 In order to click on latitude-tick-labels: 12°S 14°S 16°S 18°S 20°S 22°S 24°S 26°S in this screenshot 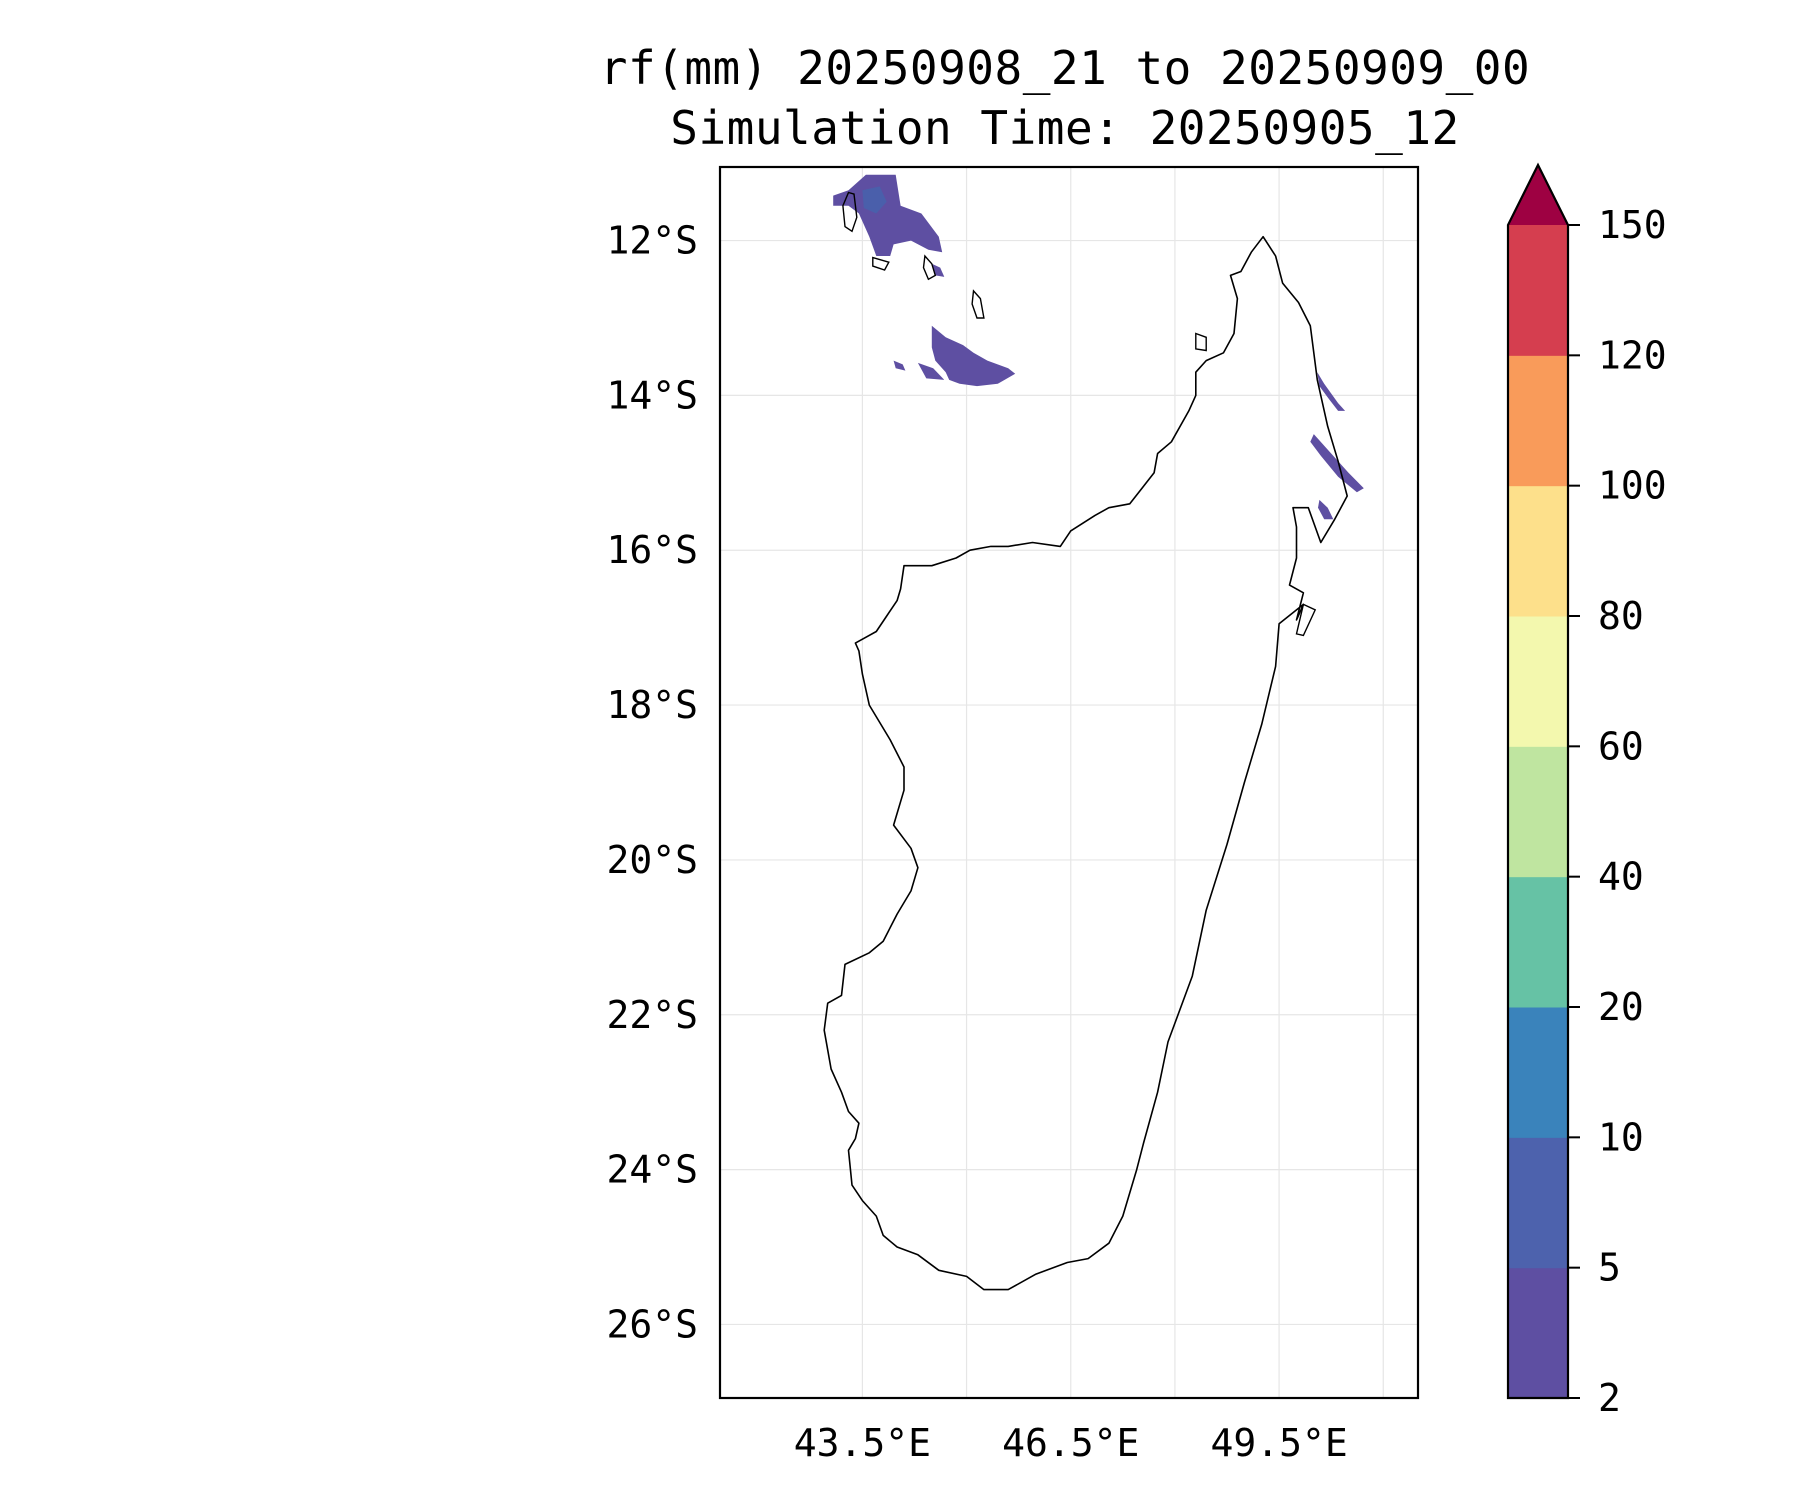, I will do `click(652, 783)`.